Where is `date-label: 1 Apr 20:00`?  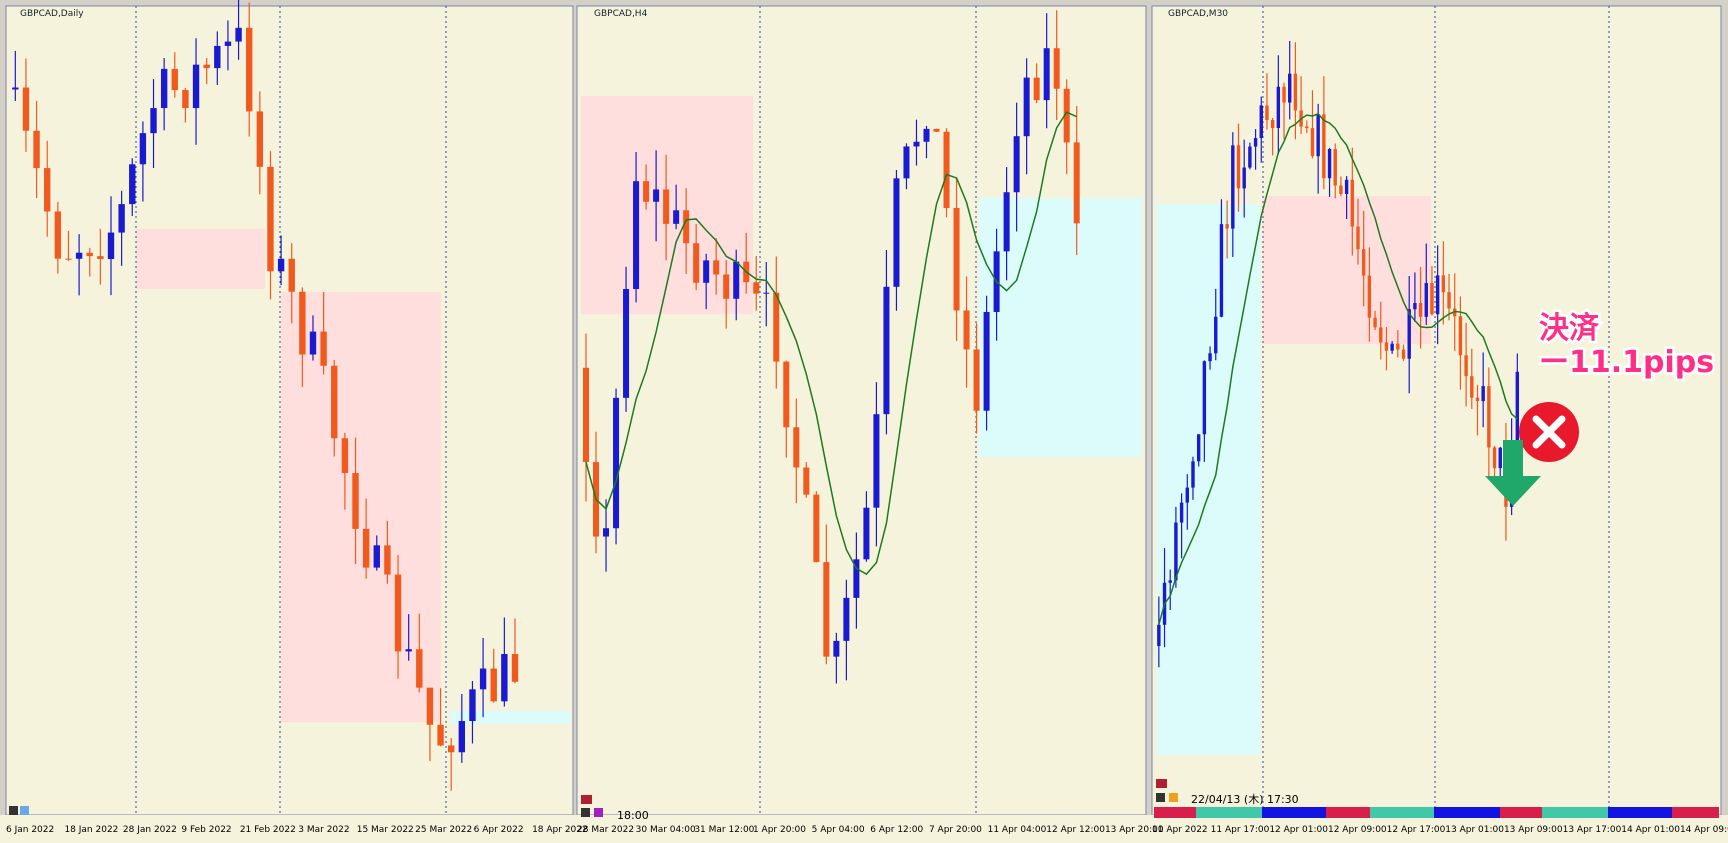 date-label: 1 Apr 20:00 is located at coordinates (779, 830).